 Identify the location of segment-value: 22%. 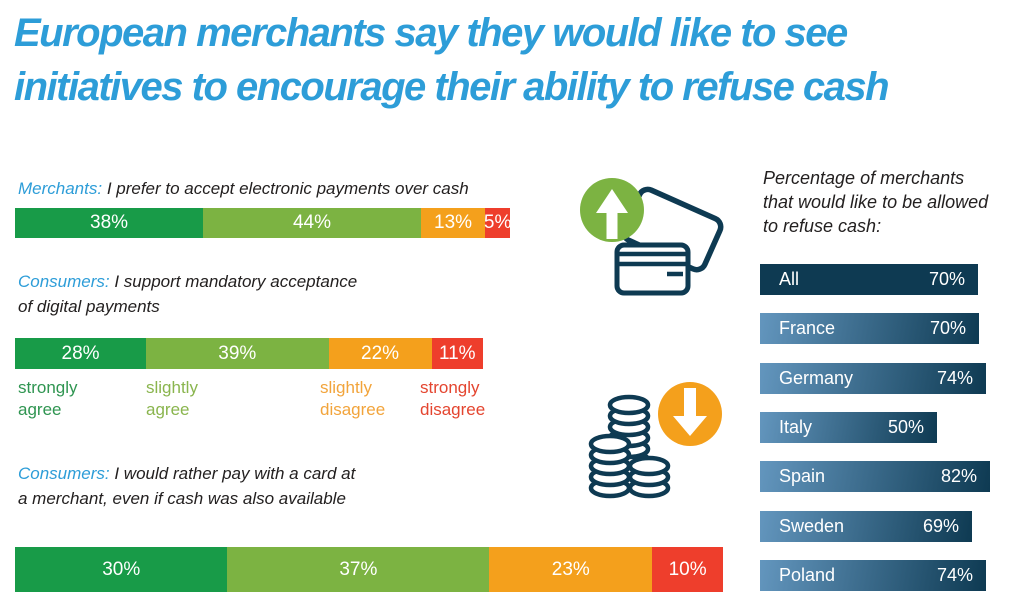
(380, 353).